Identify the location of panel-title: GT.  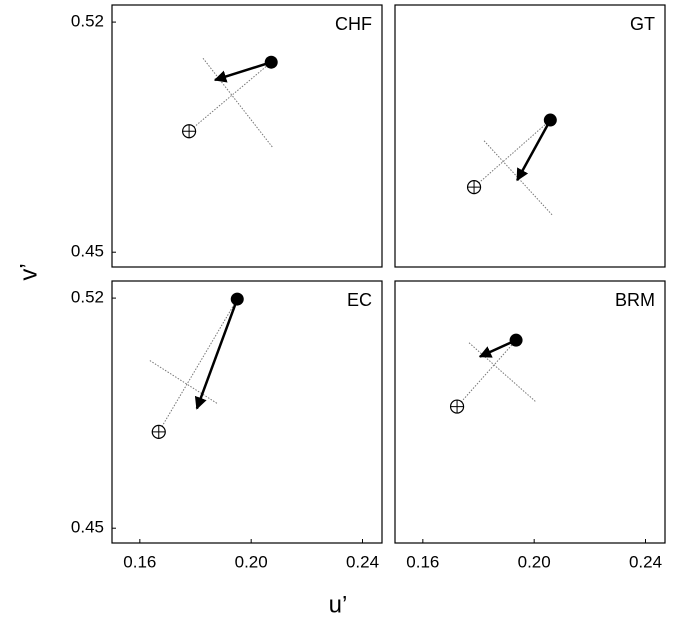
(642, 24).